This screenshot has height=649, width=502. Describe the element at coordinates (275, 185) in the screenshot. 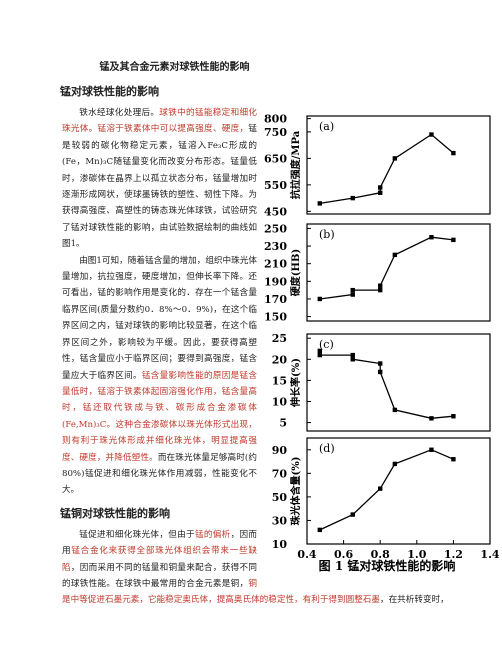

I see `y-tick-label: 550` at that location.